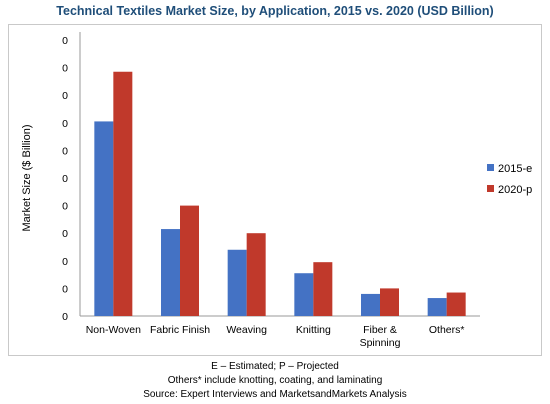 Image resolution: width=550 pixels, height=404 pixels. What do you see at coordinates (246, 330) in the screenshot?
I see `x-category-label: Weaving` at bounding box center [246, 330].